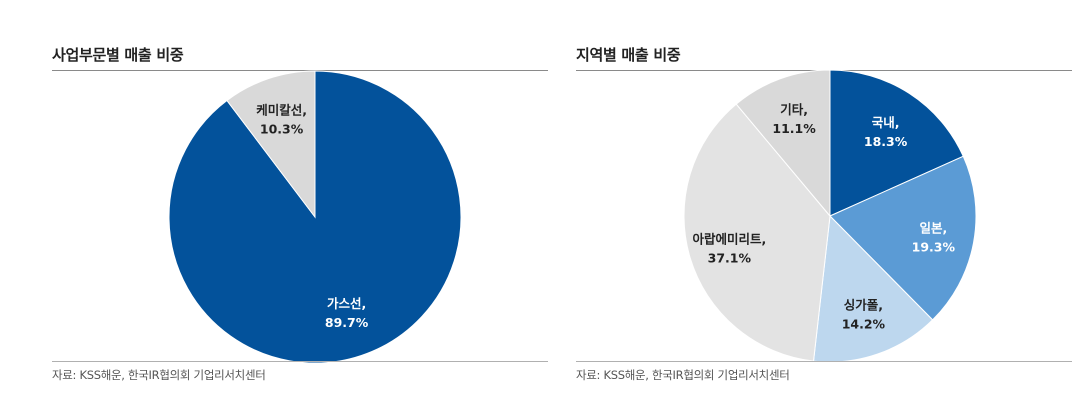  Describe the element at coordinates (118, 55) in the screenshot. I see `chart-title: 사업부문별 매출 비중` at that location.